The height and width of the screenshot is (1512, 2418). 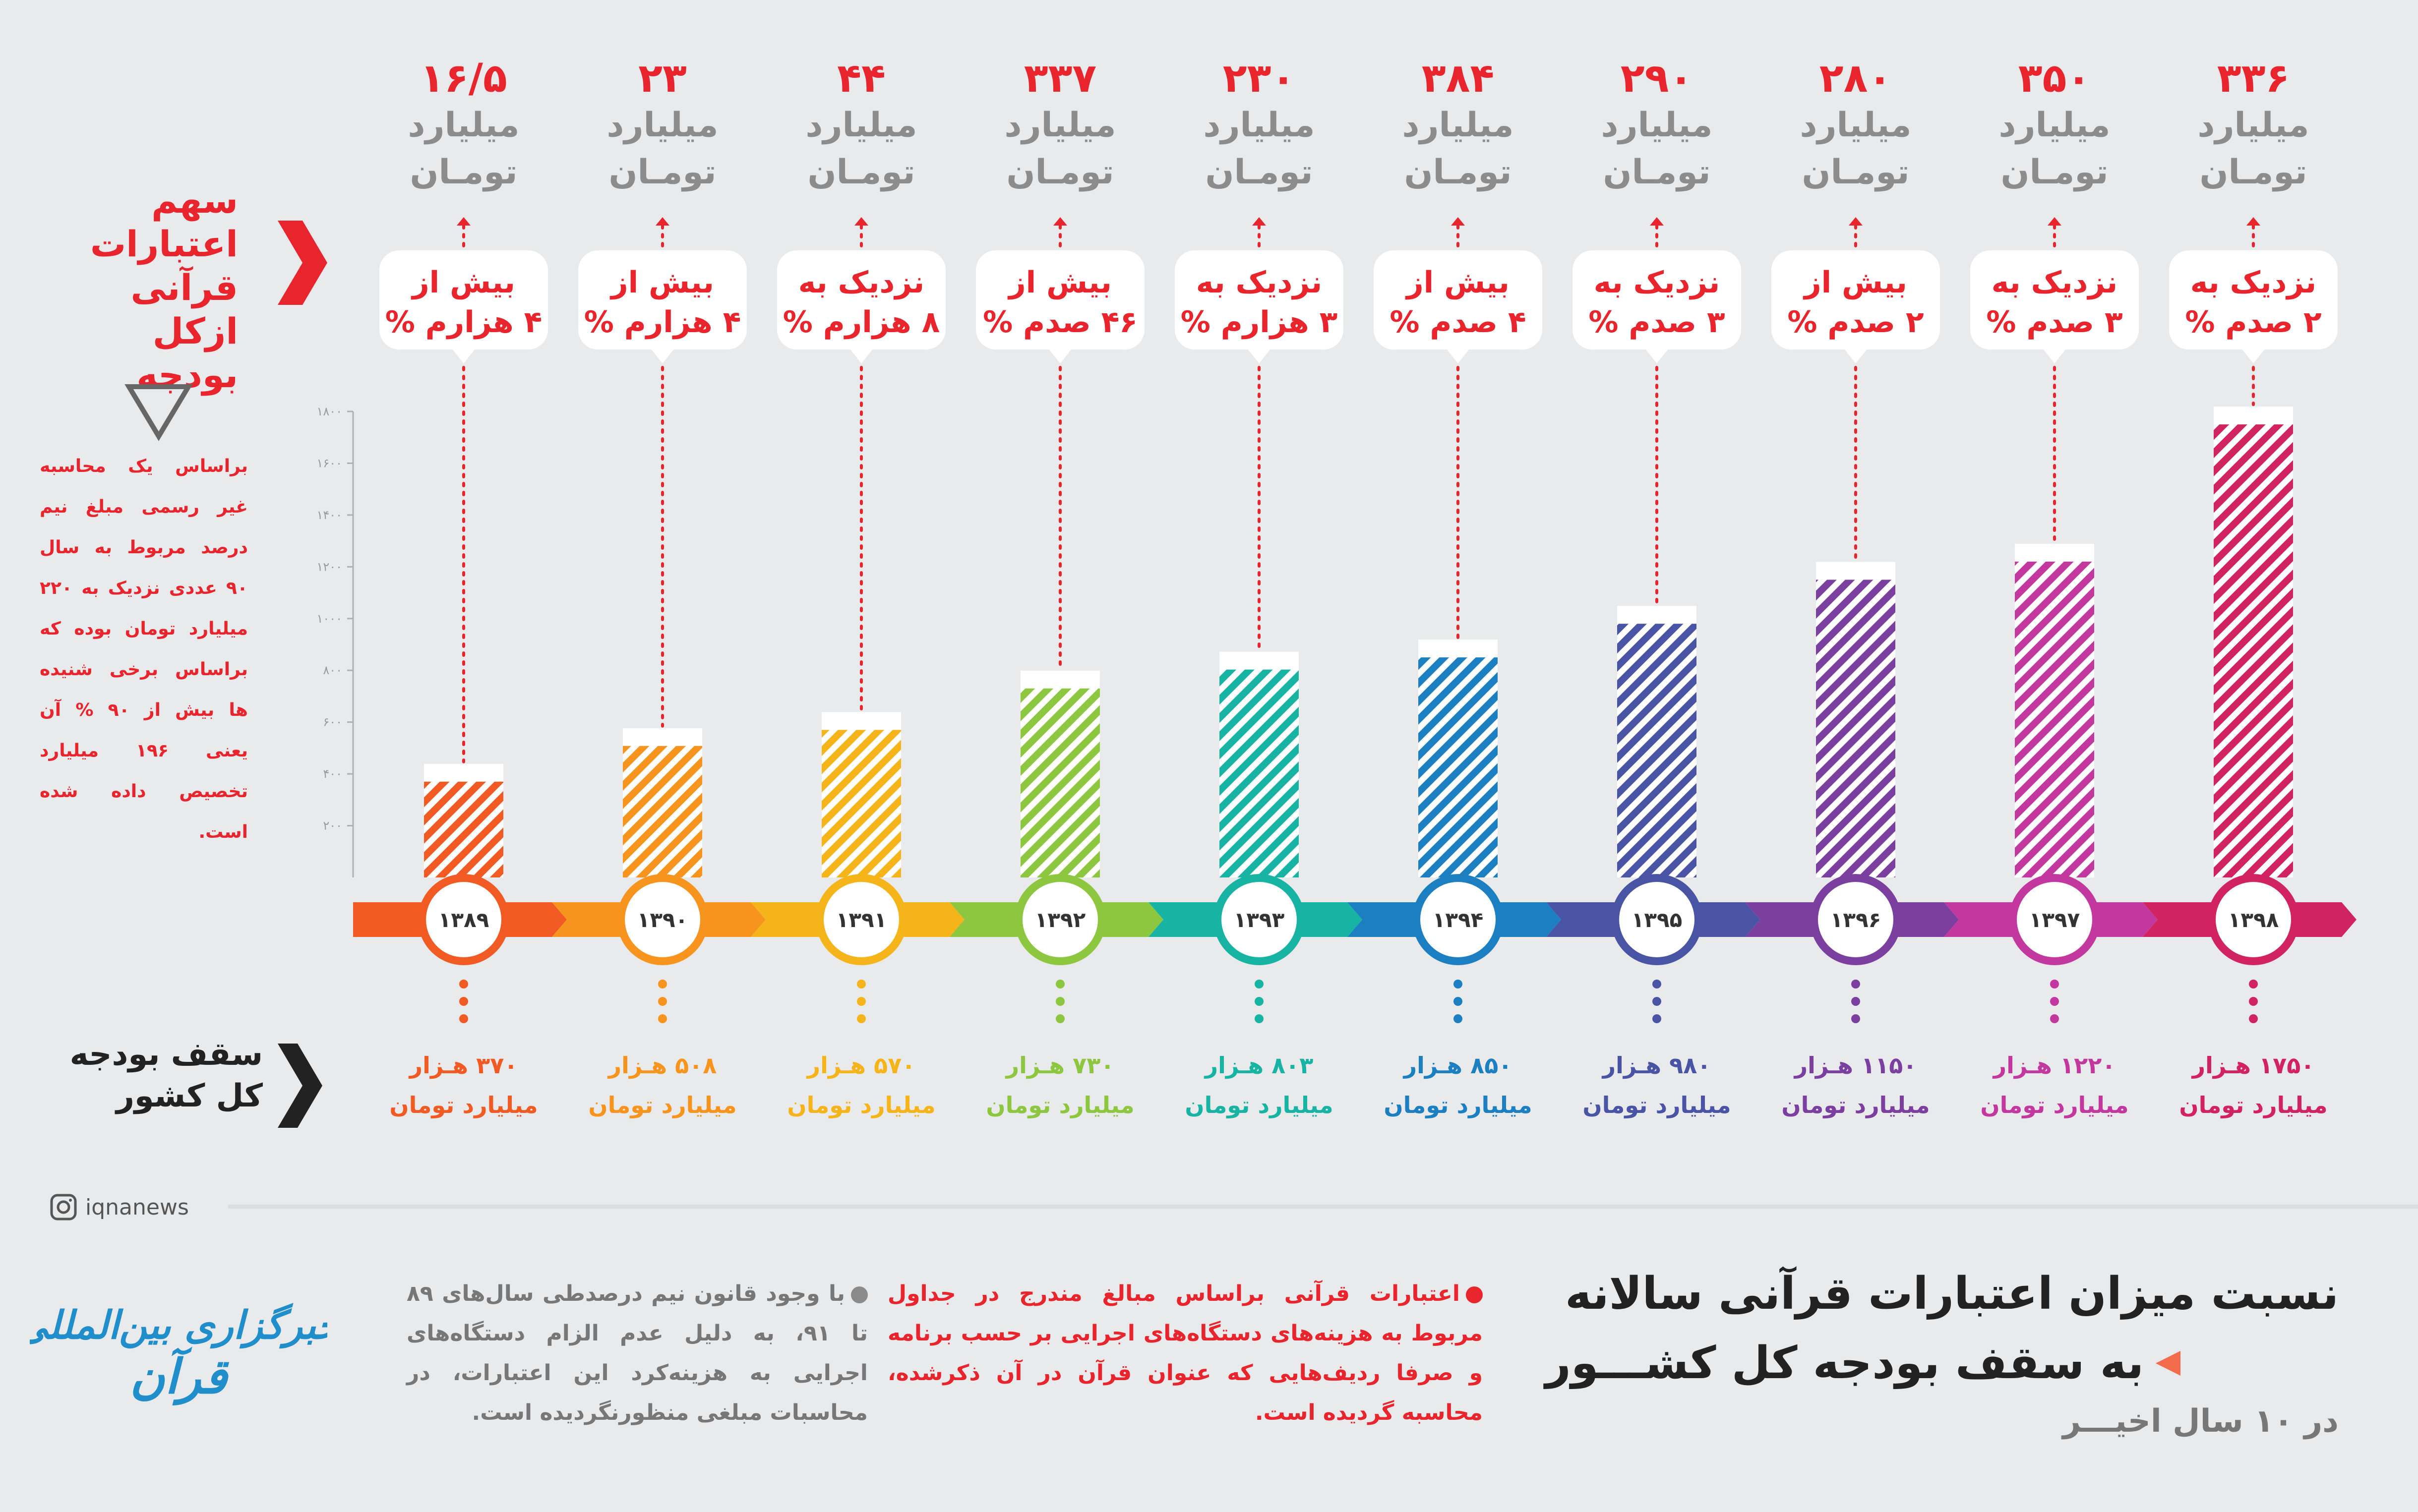 What do you see at coordinates (1657, 78) in the screenshot?
I see `credit-amount: ۲۹۰` at bounding box center [1657, 78].